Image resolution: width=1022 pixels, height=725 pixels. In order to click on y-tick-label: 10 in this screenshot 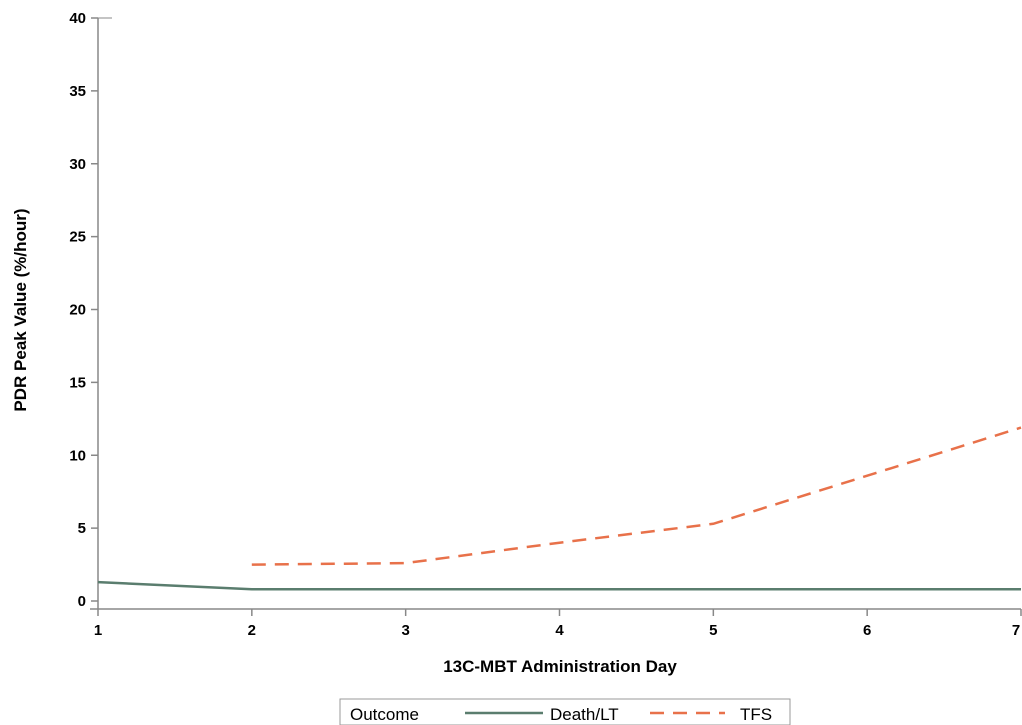, I will do `click(77, 455)`.